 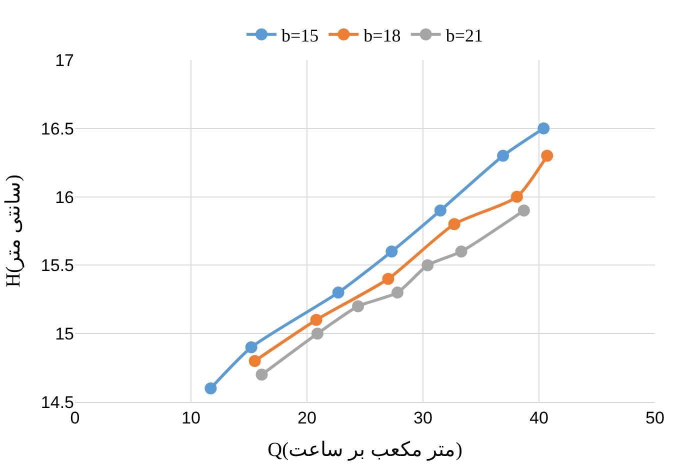 I want to click on y-tick-label: 16.5, so click(x=57, y=128).